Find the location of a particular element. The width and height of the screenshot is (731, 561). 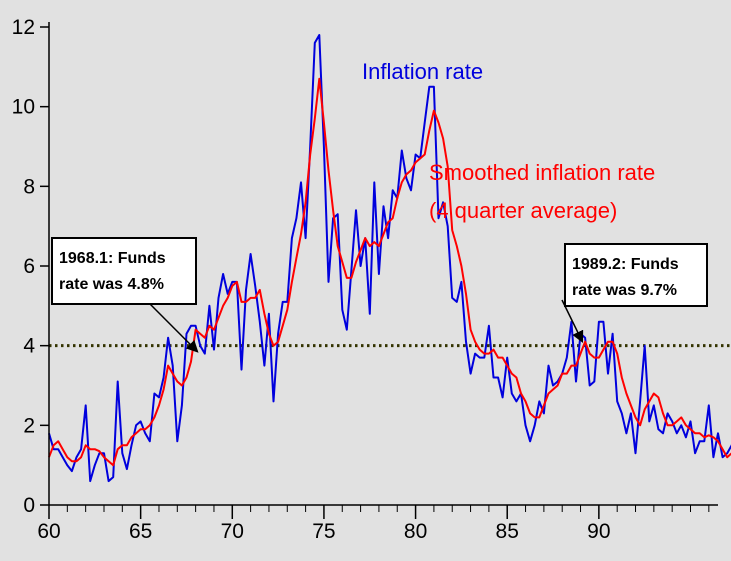

smoothed-series-label: Smoothed inflation rate is located at coordinates (542, 172).